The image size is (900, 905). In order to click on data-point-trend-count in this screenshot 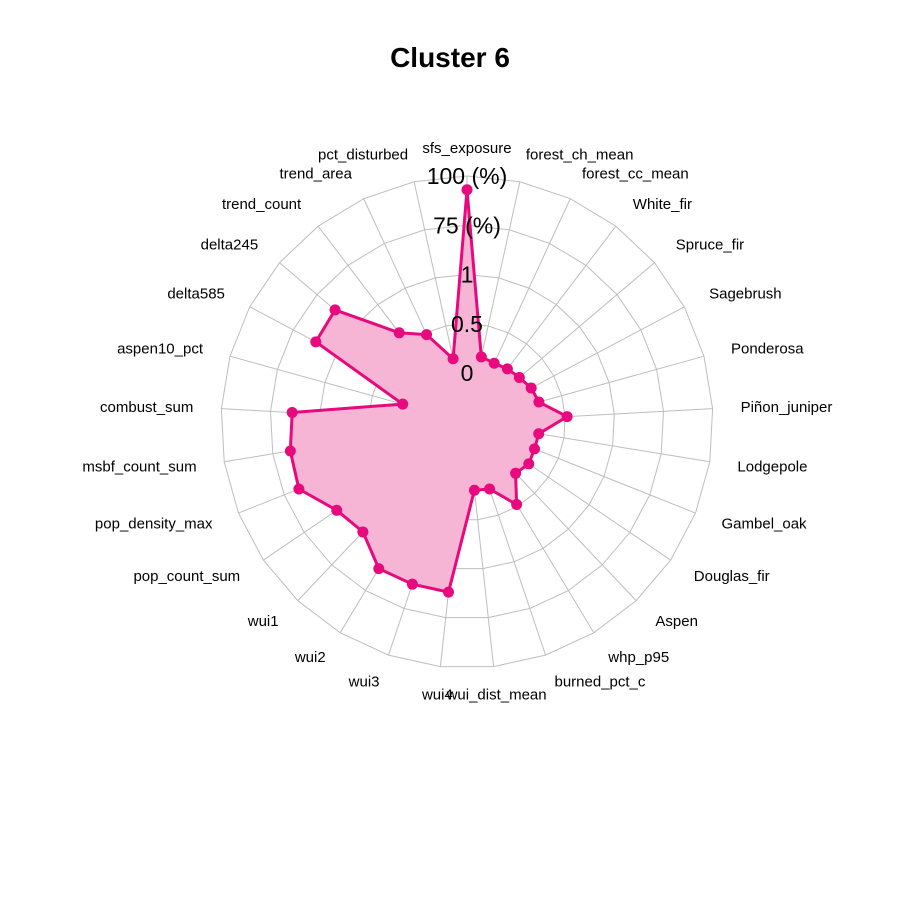, I will do `click(399, 333)`.